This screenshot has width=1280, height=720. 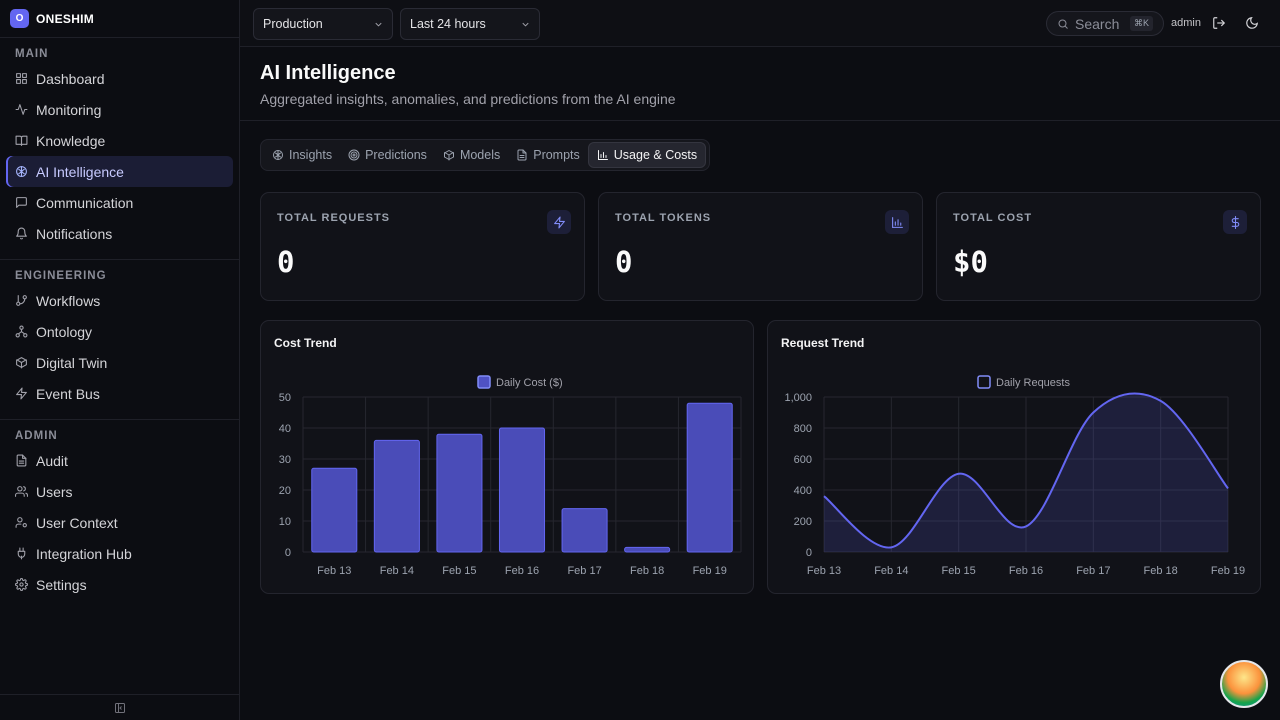 I want to click on brain-icon, so click(x=21, y=171).